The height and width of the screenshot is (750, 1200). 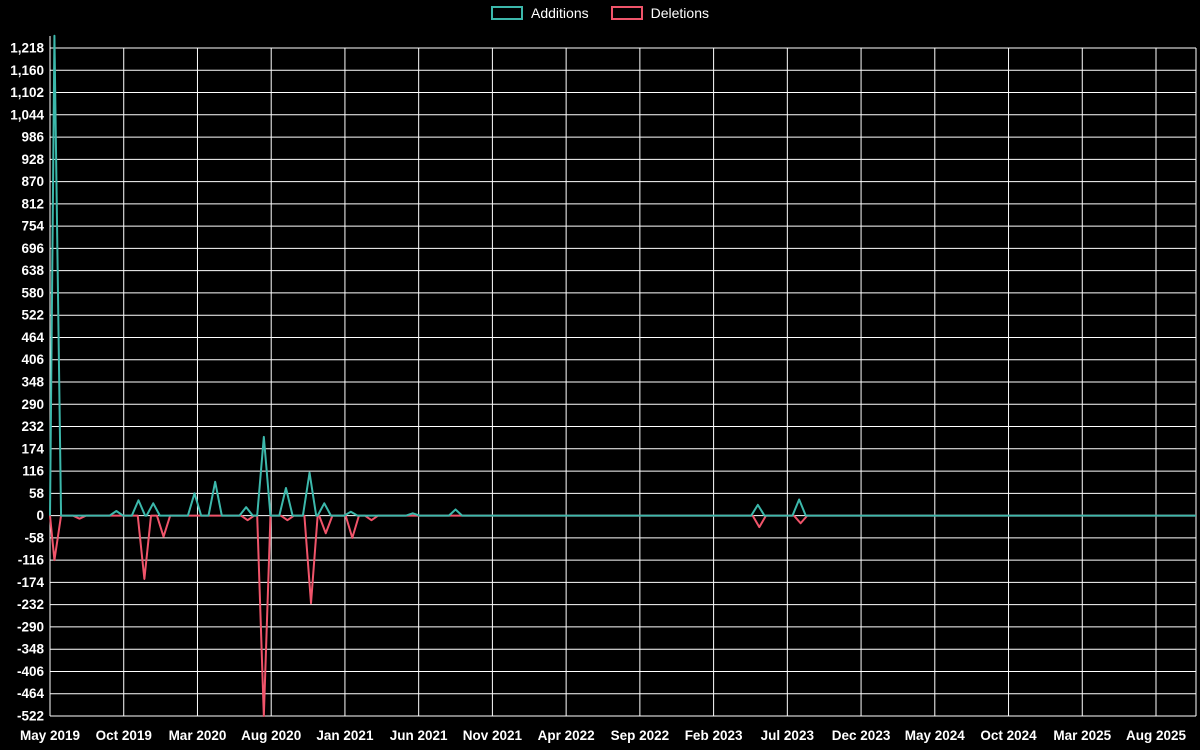 I want to click on y-tick-label: 928, so click(x=32, y=159).